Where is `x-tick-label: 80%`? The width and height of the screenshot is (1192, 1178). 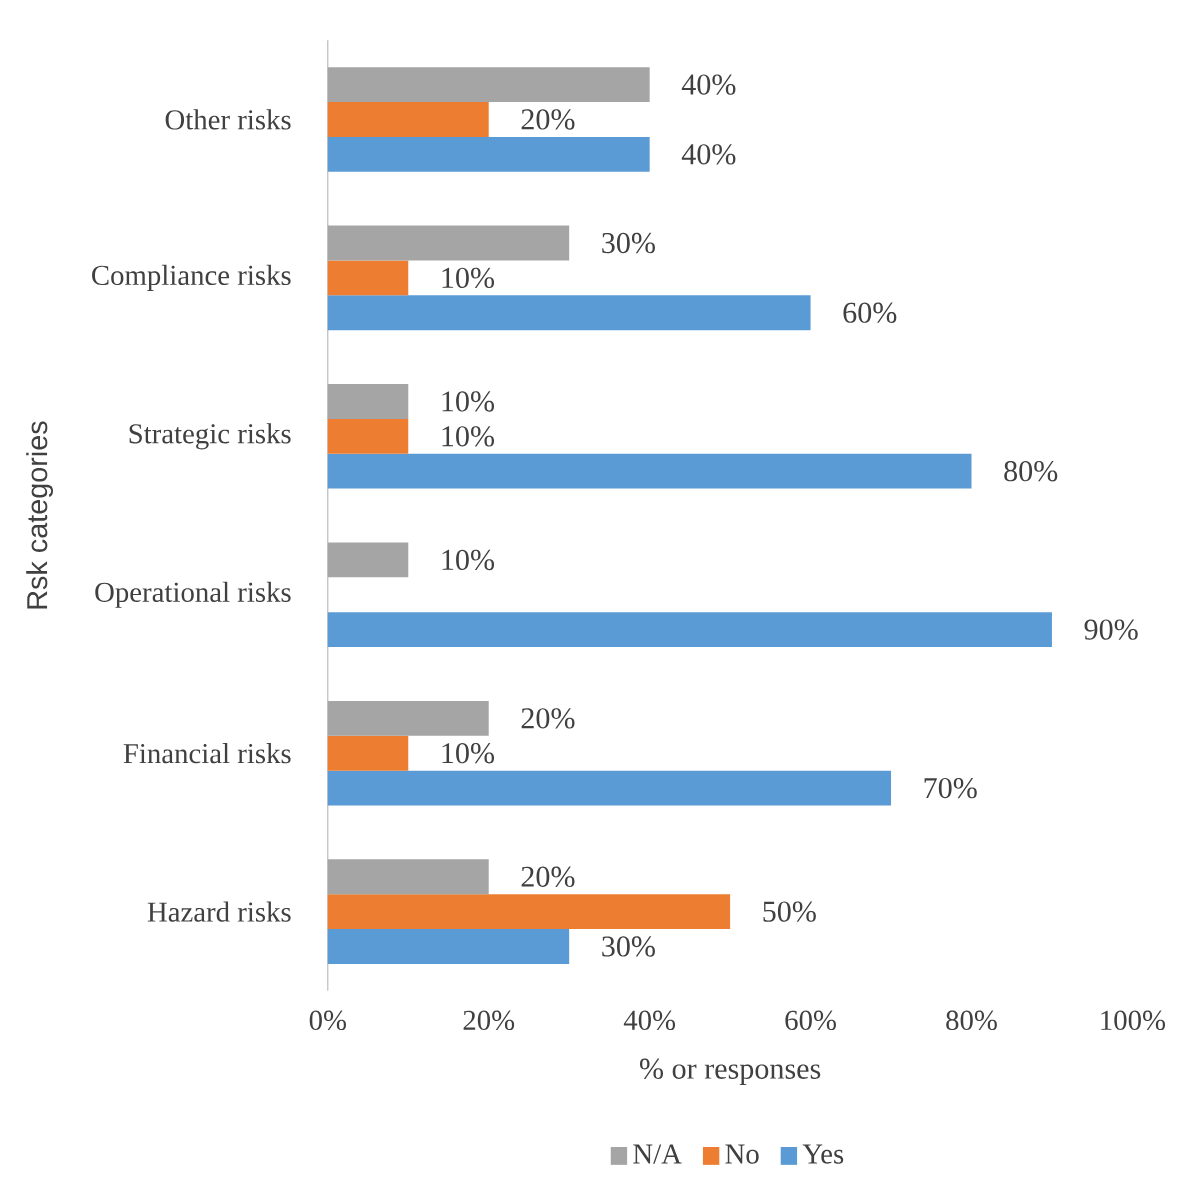
x-tick-label: 80% is located at coordinates (971, 1020).